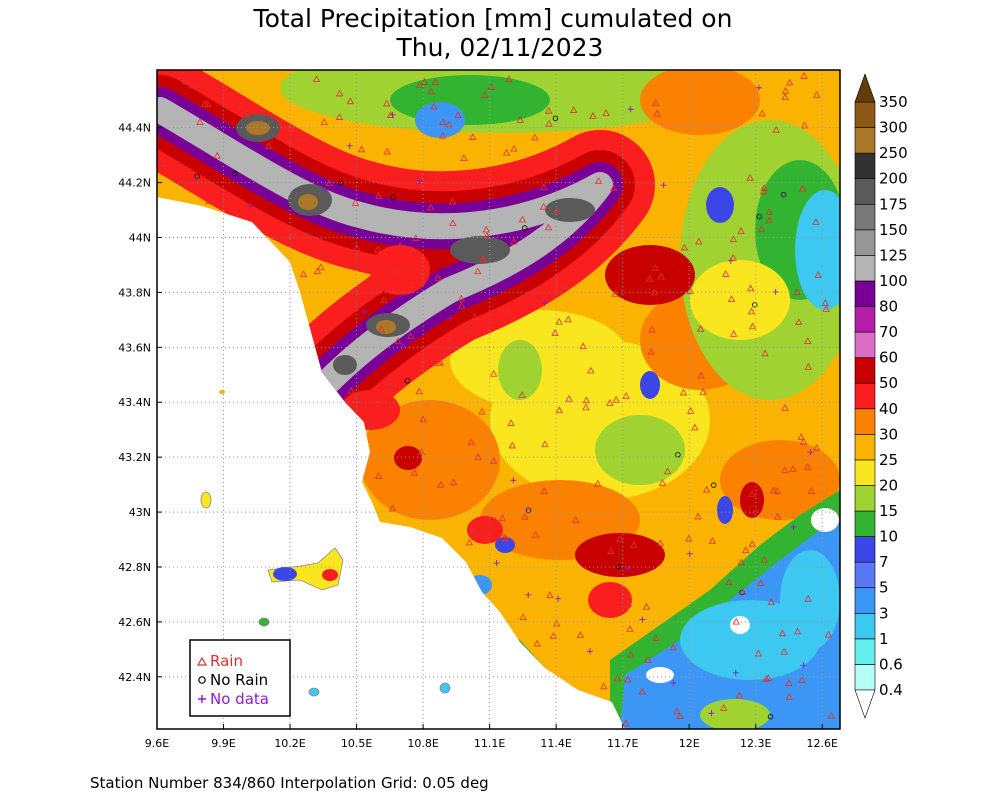 The width and height of the screenshot is (1000, 804). What do you see at coordinates (888, 460) in the screenshot?
I see `colorbar-label: 25` at bounding box center [888, 460].